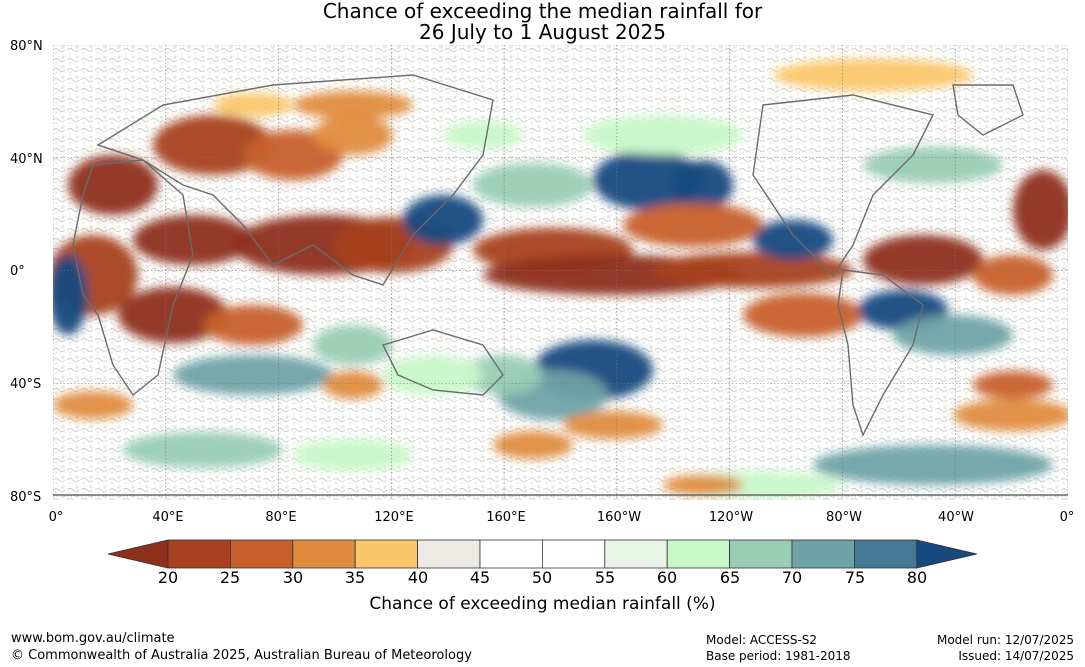  What do you see at coordinates (855, 577) in the screenshot?
I see `colorbar-tick-75: 75` at bounding box center [855, 577].